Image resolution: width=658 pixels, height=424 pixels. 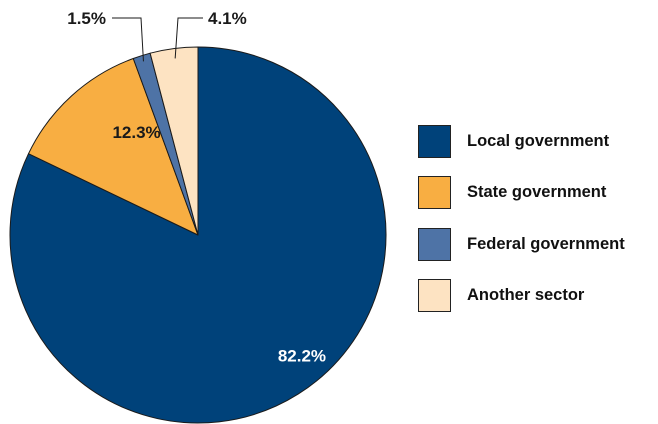 I want to click on legend-item-another-sector: Another sector, so click(x=521, y=296).